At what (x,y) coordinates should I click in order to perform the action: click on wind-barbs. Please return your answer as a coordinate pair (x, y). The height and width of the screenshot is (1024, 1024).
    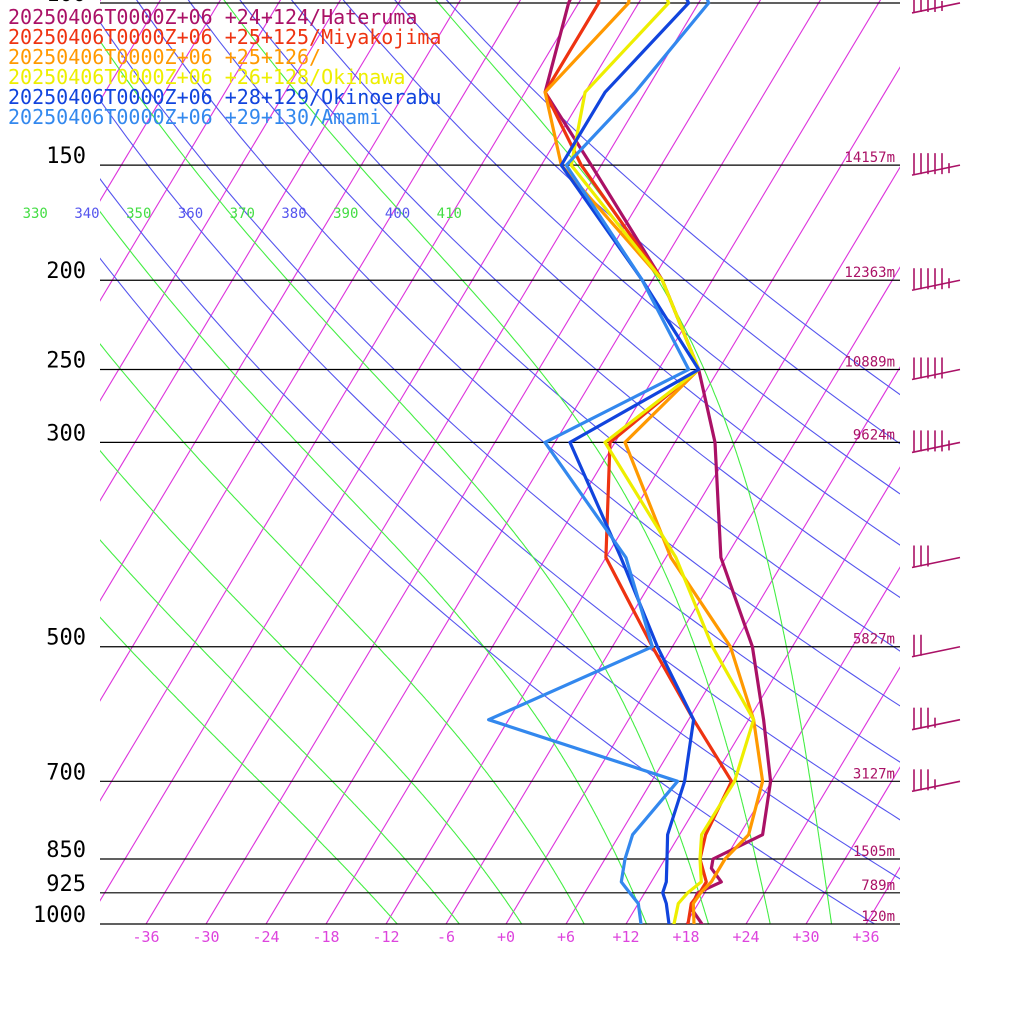
    Looking at the image, I should click on (936, 396).